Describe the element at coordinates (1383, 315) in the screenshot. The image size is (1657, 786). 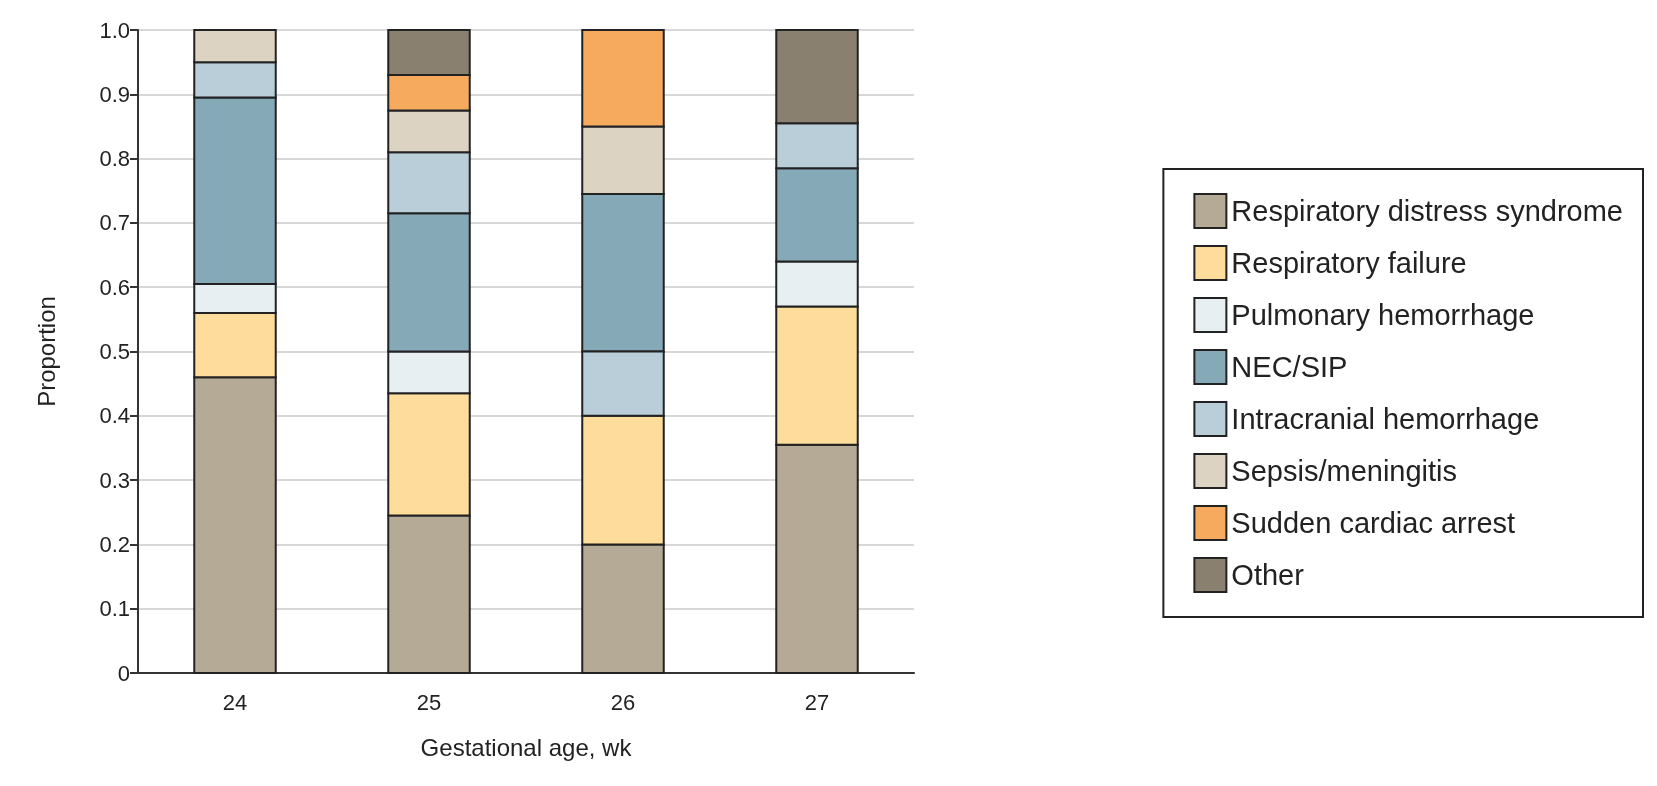
I see `legend-label: Pulmonary hemorrhage` at that location.